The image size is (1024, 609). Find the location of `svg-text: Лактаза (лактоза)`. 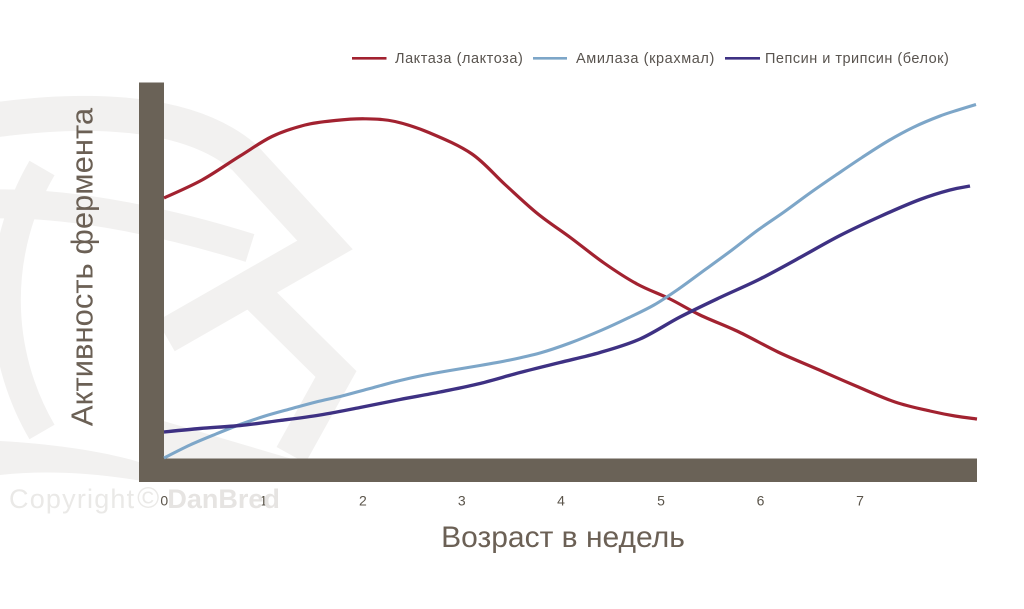

svg-text: Лактаза (лактоза) is located at coordinates (459, 59).